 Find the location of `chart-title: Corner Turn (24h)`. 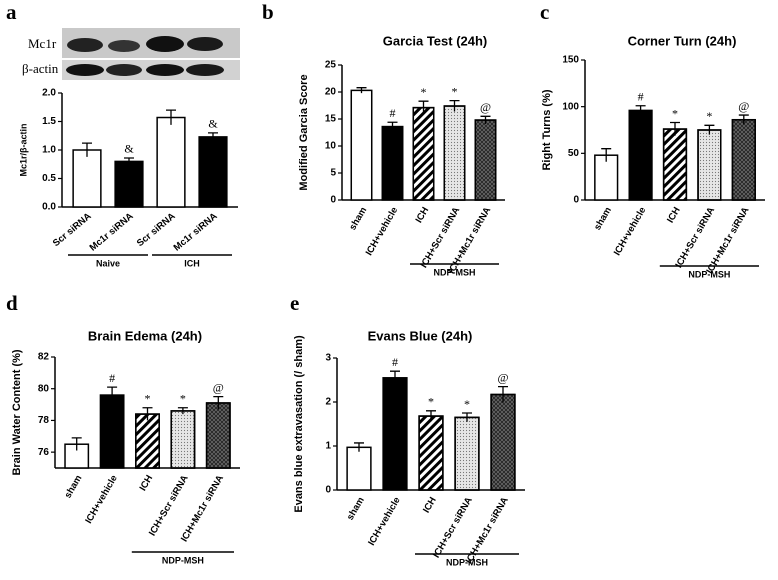

chart-title: Corner Turn (24h) is located at coordinates (682, 40).